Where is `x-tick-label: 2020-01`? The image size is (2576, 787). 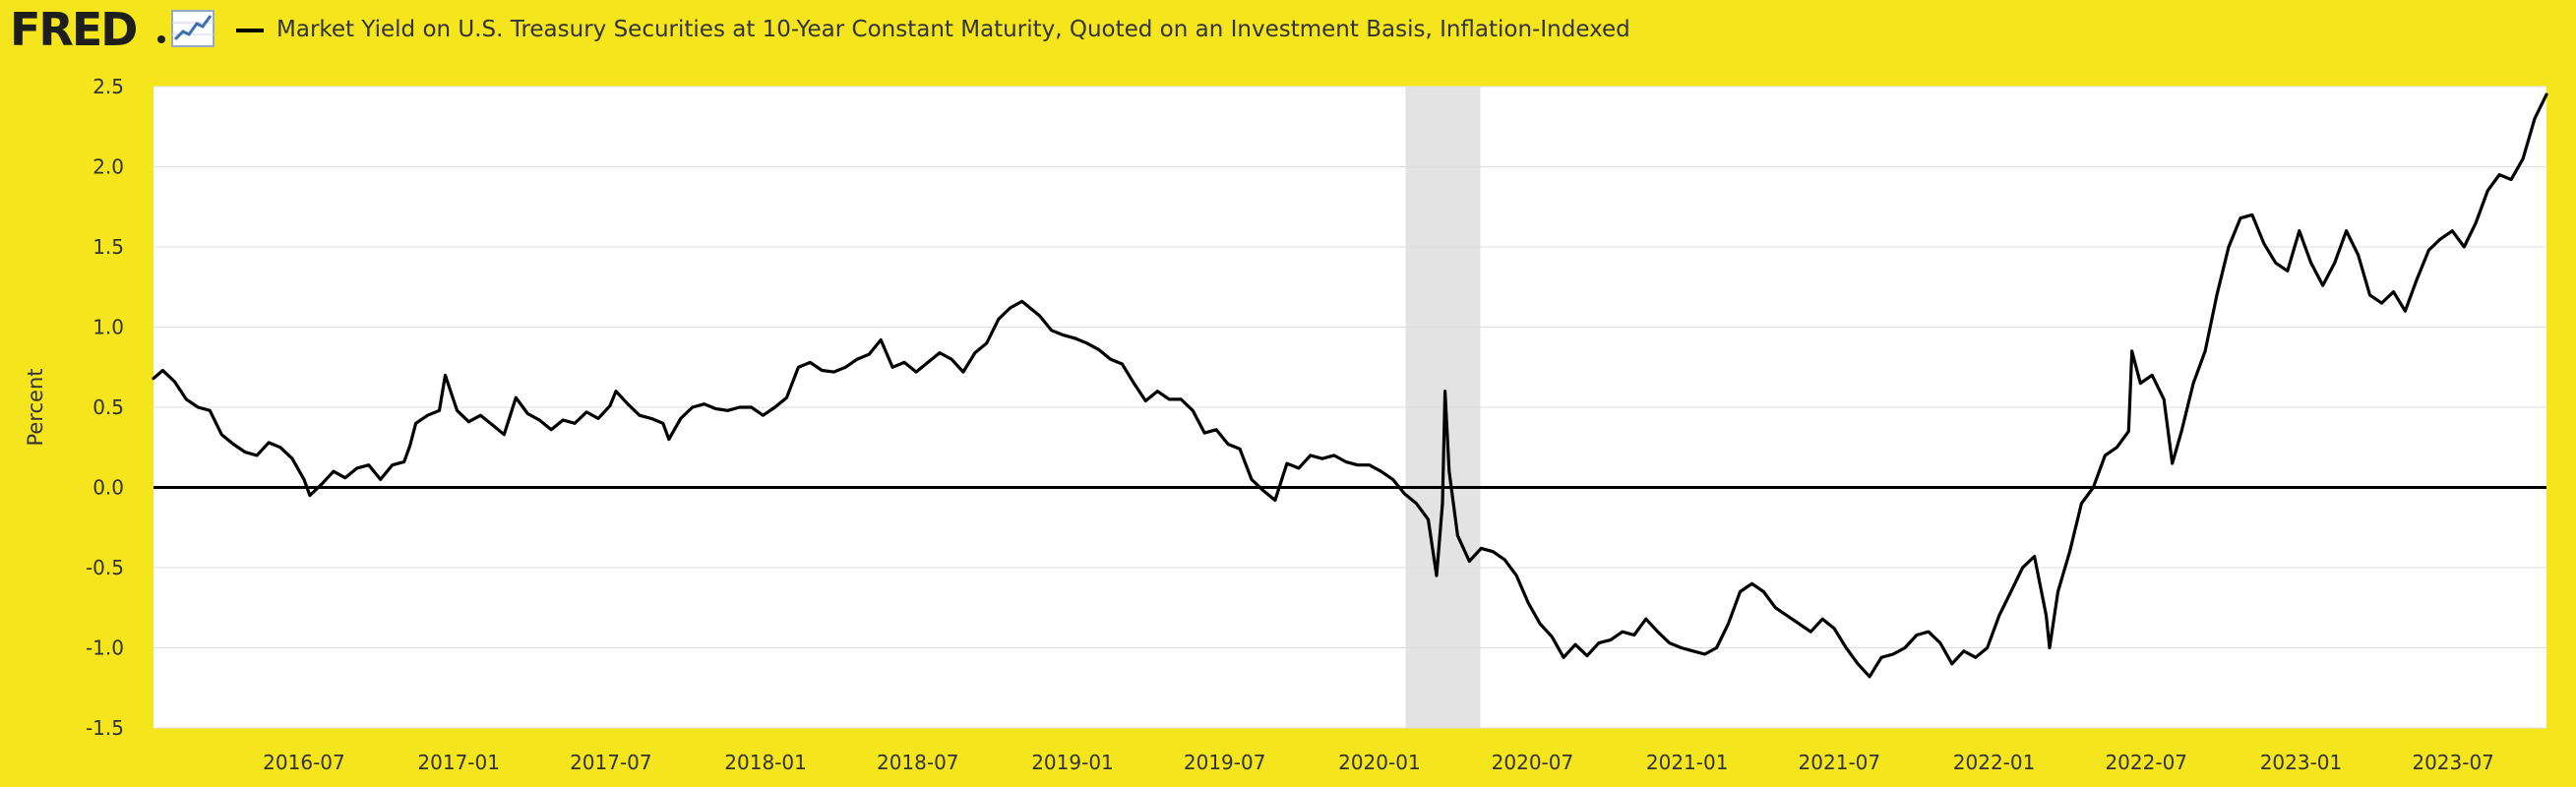 x-tick-label: 2020-01 is located at coordinates (1379, 763).